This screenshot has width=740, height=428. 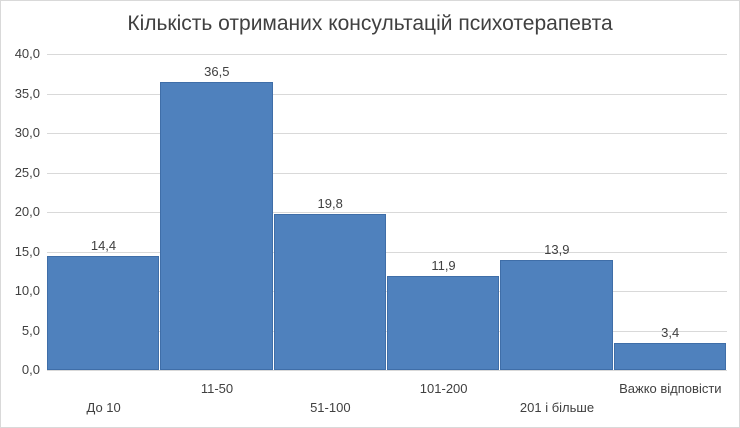 What do you see at coordinates (670, 388) in the screenshot?
I see `x-tick-label: Важко відповісти` at bounding box center [670, 388].